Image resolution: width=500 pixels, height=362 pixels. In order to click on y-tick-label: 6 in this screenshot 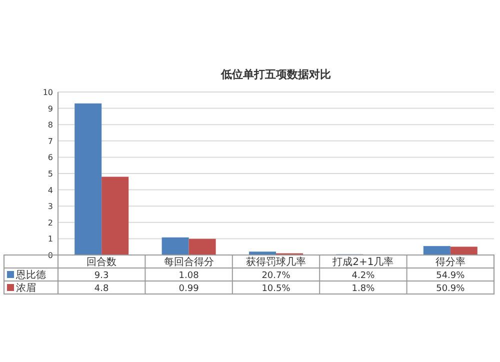, I will do `click(50, 157)`.